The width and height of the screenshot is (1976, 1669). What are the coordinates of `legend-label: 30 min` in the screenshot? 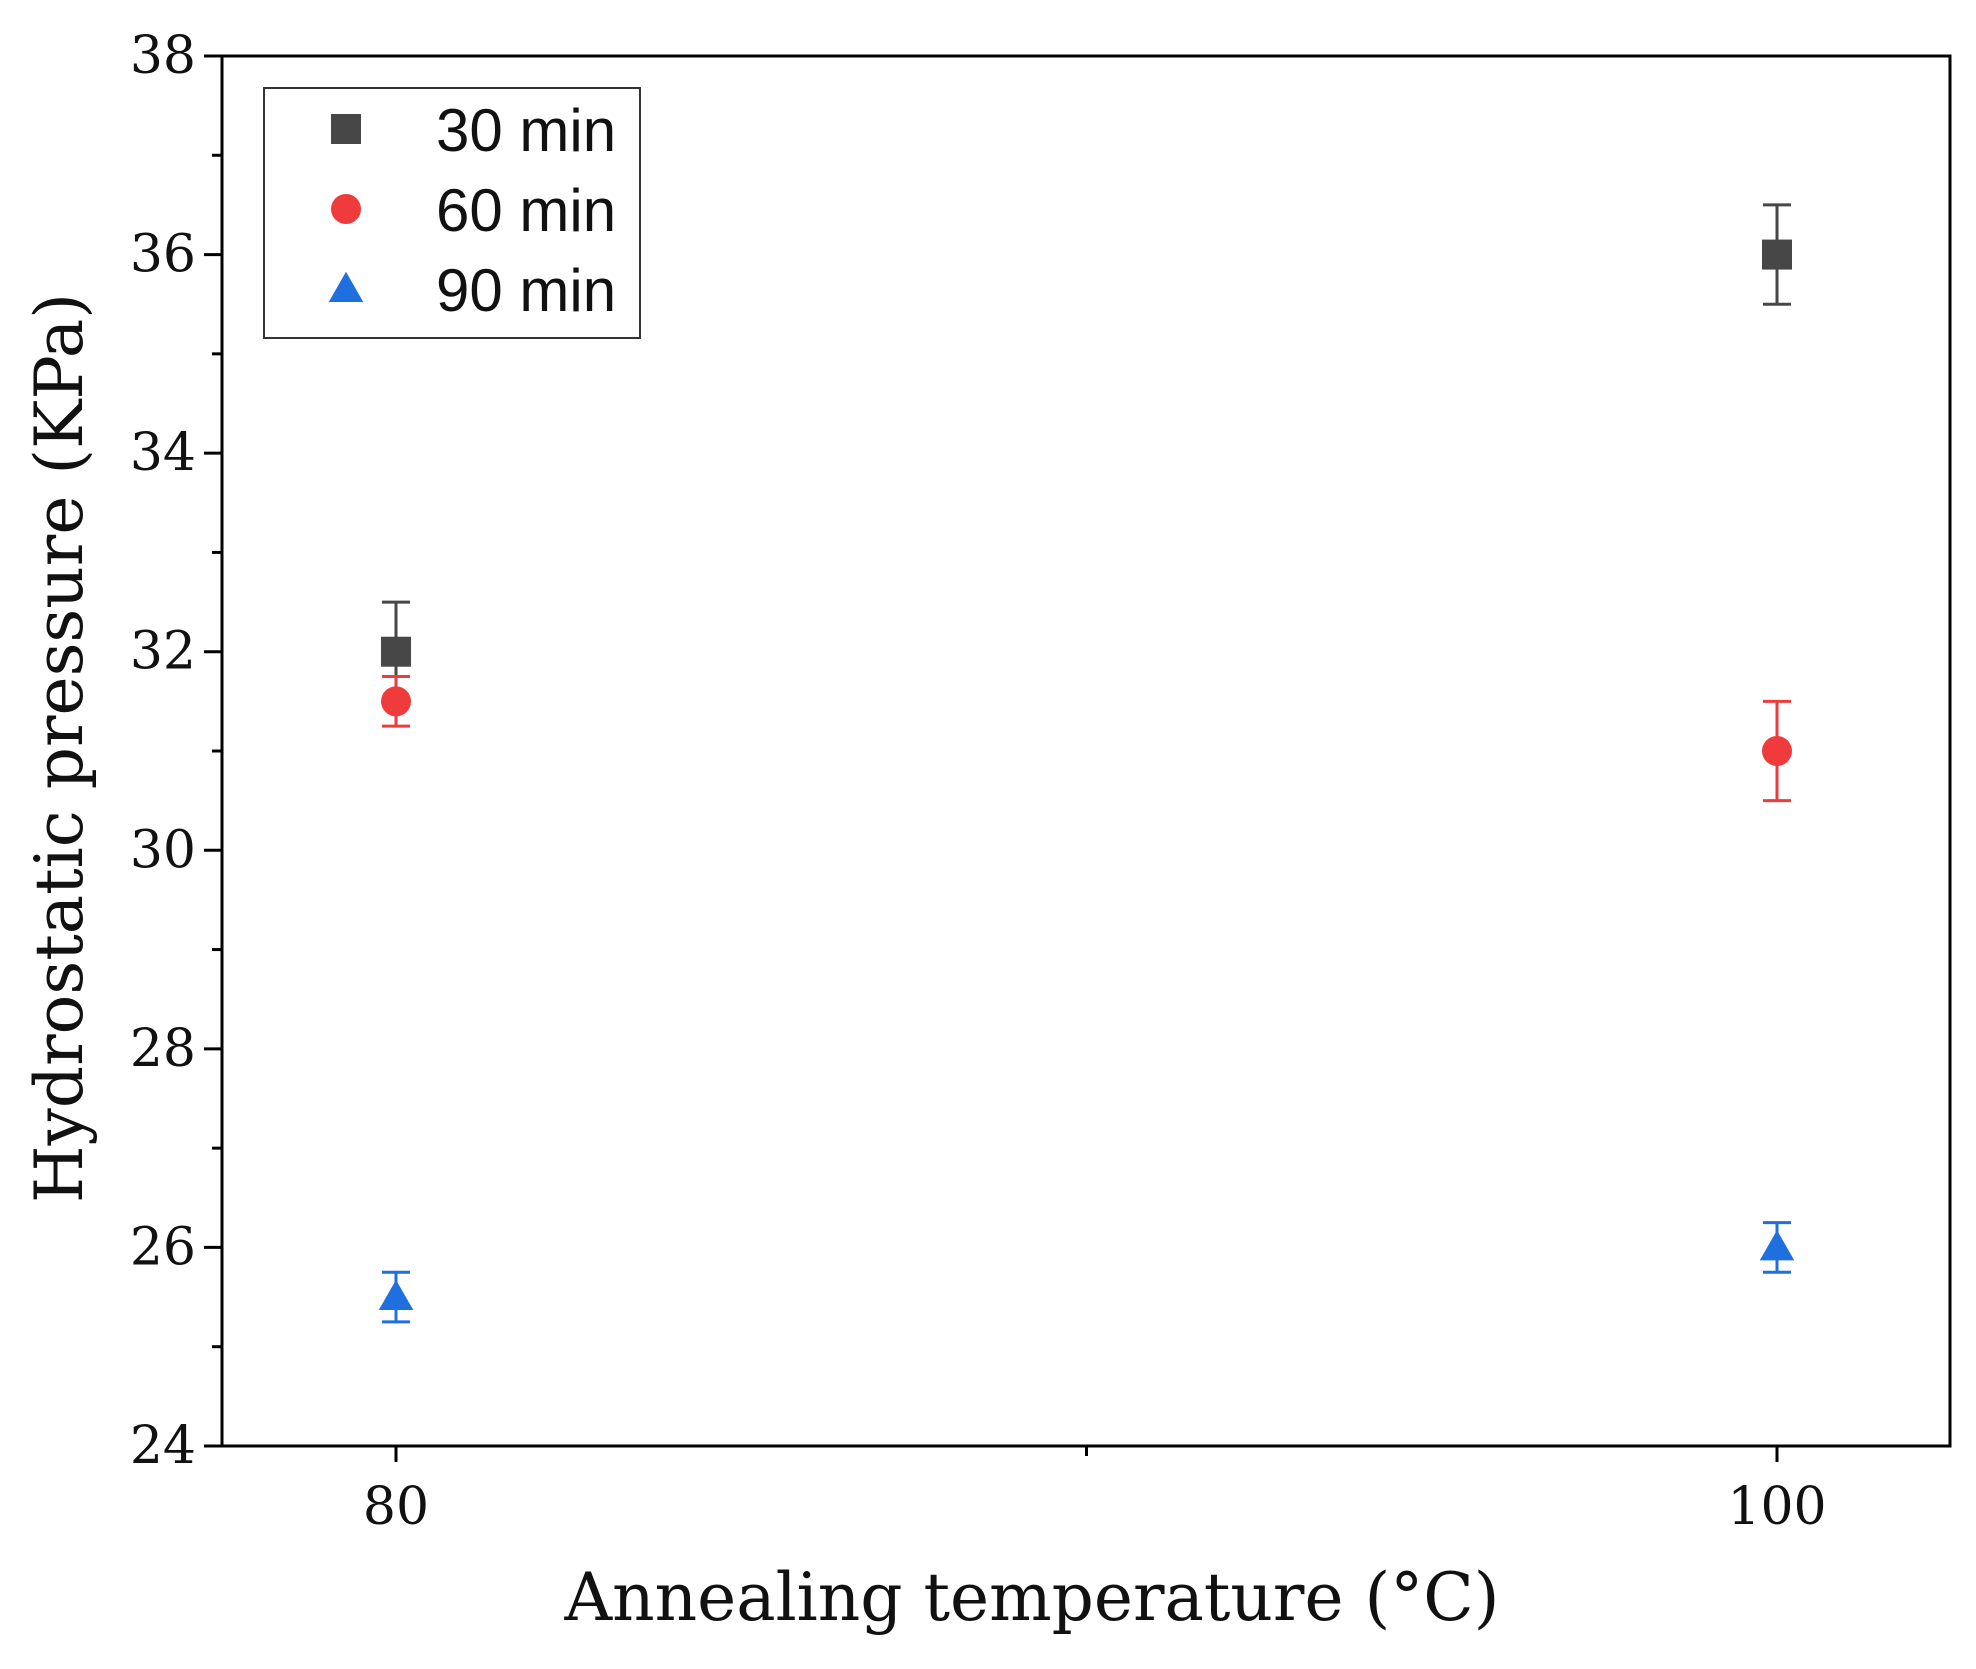 It's located at (526, 130).